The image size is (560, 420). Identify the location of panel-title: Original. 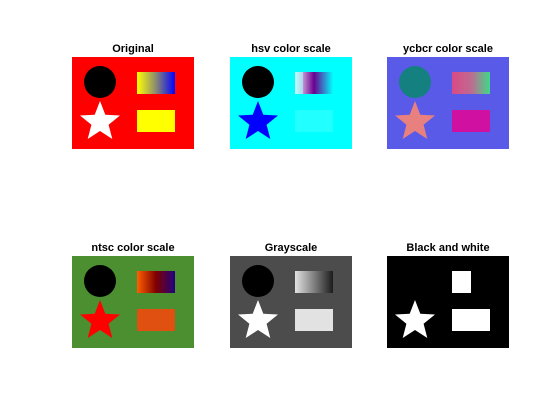
(133, 49).